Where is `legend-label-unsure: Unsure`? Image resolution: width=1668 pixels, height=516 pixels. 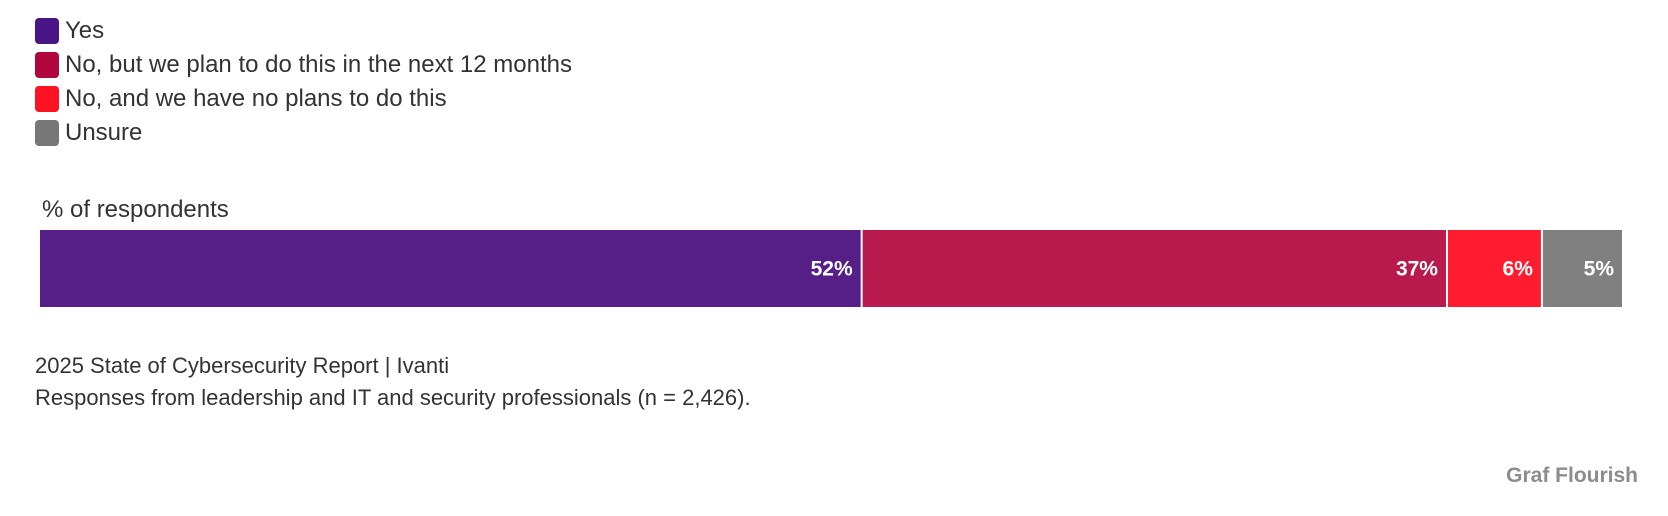 legend-label-unsure: Unsure is located at coordinates (104, 132).